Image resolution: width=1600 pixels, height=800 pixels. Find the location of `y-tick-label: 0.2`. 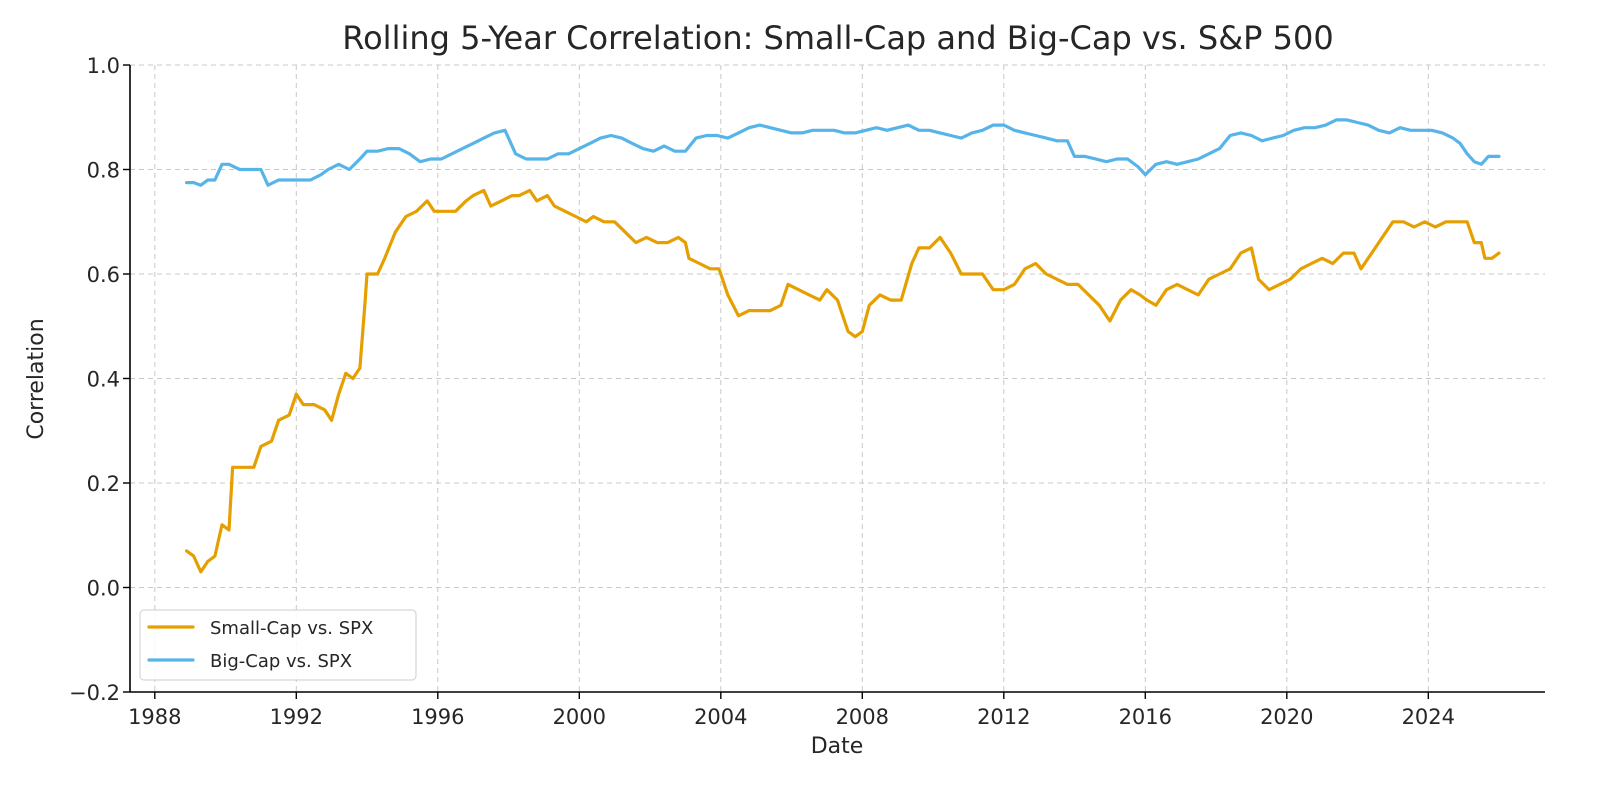

y-tick-label: 0.2 is located at coordinates (103, 484).